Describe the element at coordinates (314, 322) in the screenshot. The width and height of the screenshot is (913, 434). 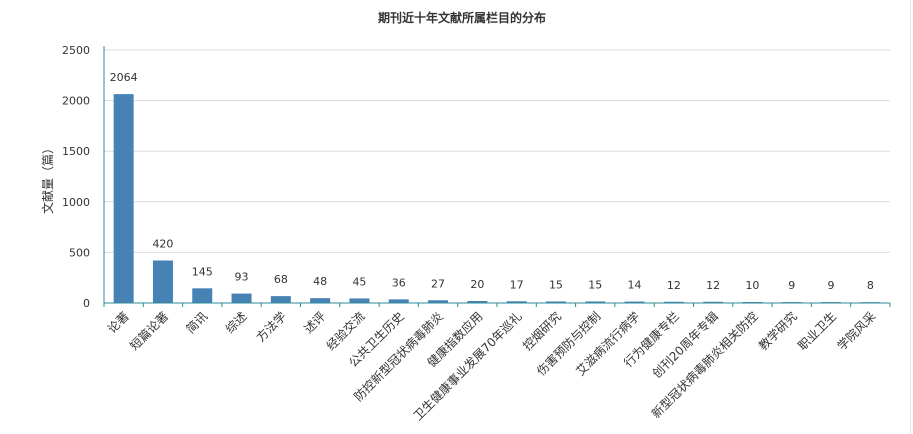
I see `x-tick-label: 述评` at that location.